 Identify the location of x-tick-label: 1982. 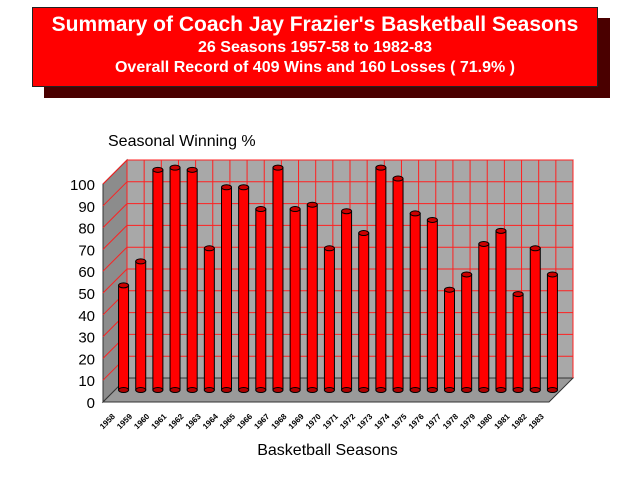
(519, 421).